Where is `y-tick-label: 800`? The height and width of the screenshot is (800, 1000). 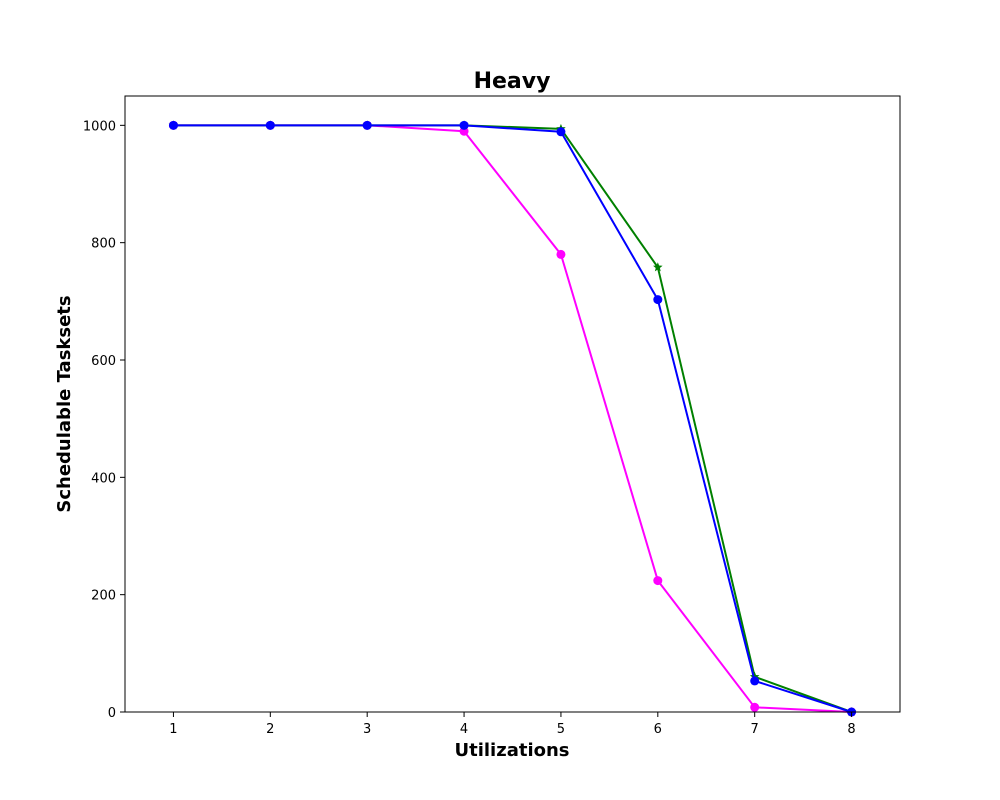
y-tick-label: 800 is located at coordinates (103, 244).